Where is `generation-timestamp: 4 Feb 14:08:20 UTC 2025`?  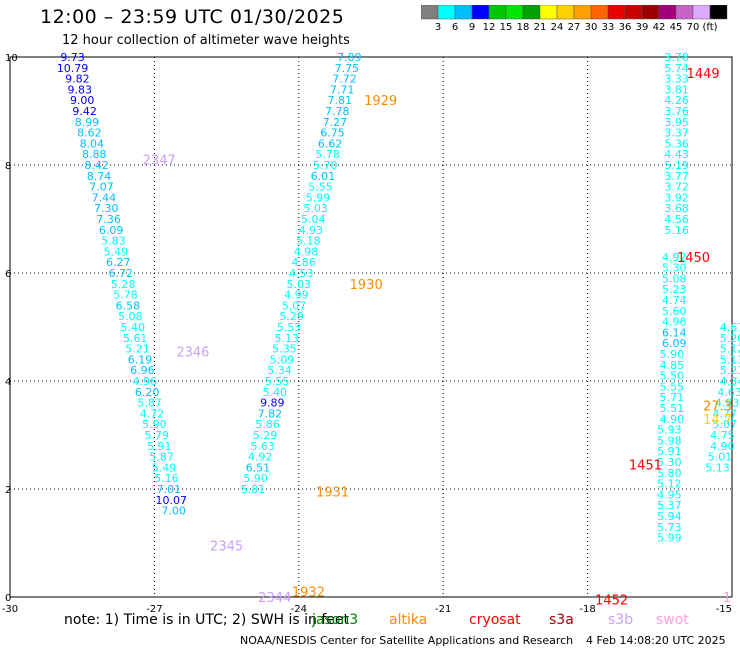
generation-timestamp: 4 Feb 14:08:20 UTC 2025 is located at coordinates (656, 640).